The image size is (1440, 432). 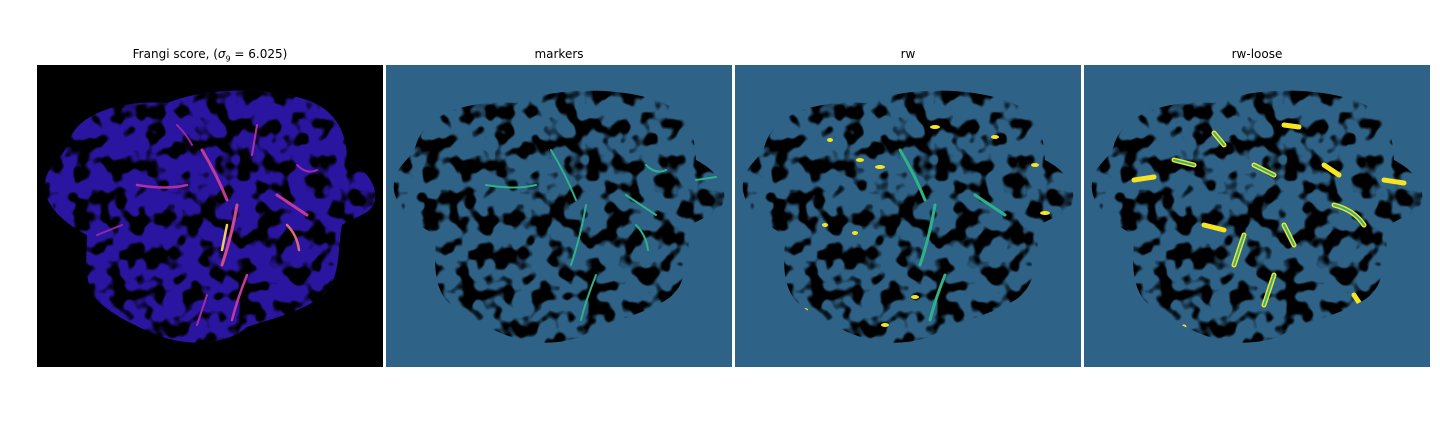 I want to click on marker-vessels, so click(x=601, y=235).